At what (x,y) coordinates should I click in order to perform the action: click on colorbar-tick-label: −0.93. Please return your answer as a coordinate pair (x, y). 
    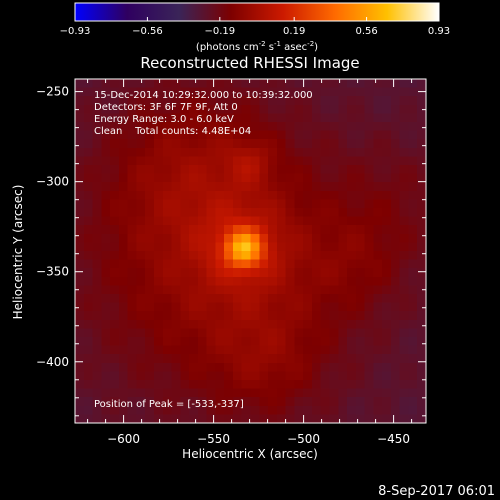
    Looking at the image, I should click on (75, 31).